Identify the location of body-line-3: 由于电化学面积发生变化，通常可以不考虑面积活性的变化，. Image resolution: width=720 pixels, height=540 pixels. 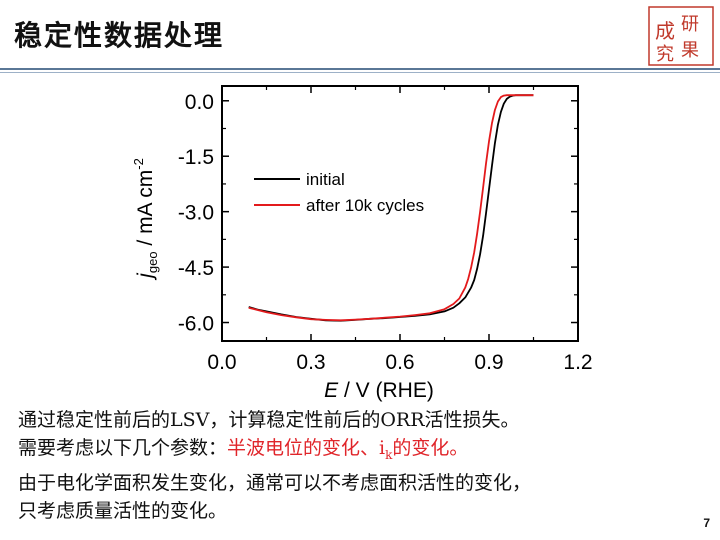
(275, 482).